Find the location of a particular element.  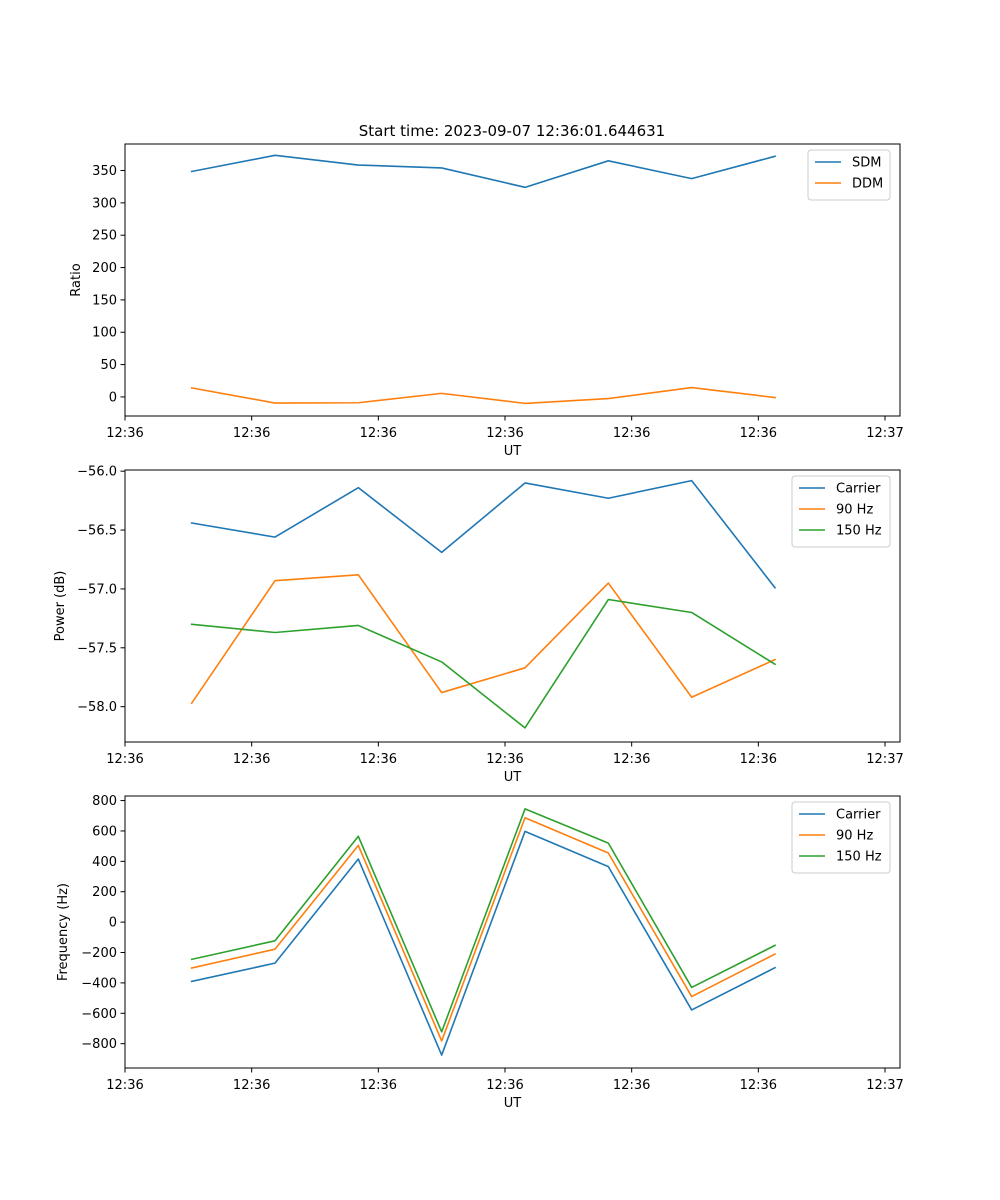

ratio-y-tick-label: 250 is located at coordinates (104, 236).